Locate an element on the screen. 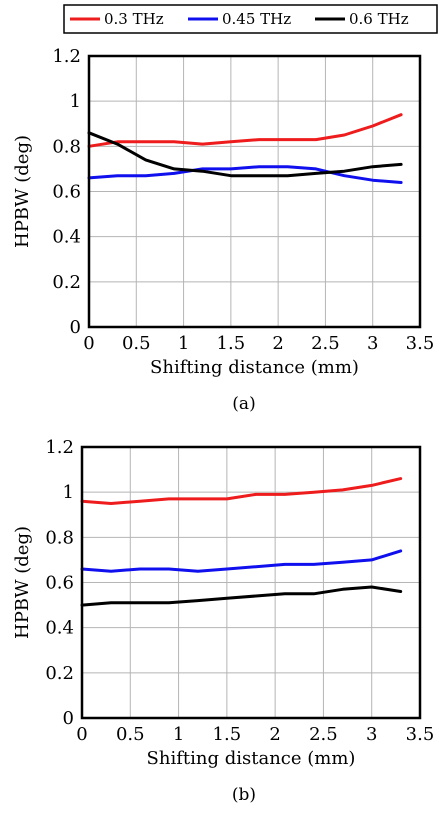 Image resolution: width=445 pixels, height=819 pixels. panel-caption: (a) is located at coordinates (243, 404).